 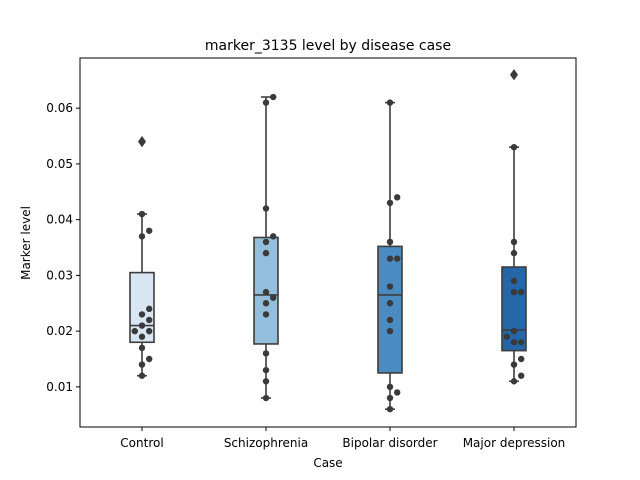 I want to click on y-tick-label: 0.06, so click(x=59, y=108).